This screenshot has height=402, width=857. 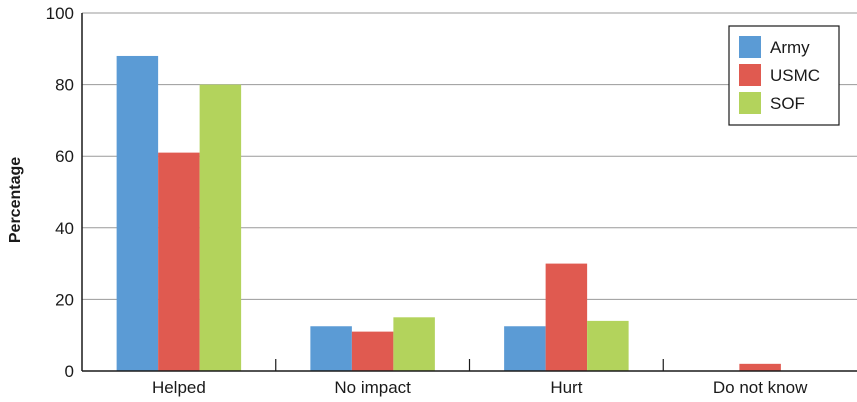 What do you see at coordinates (760, 367) in the screenshot?
I see `bar-usmc-do-not-know` at bounding box center [760, 367].